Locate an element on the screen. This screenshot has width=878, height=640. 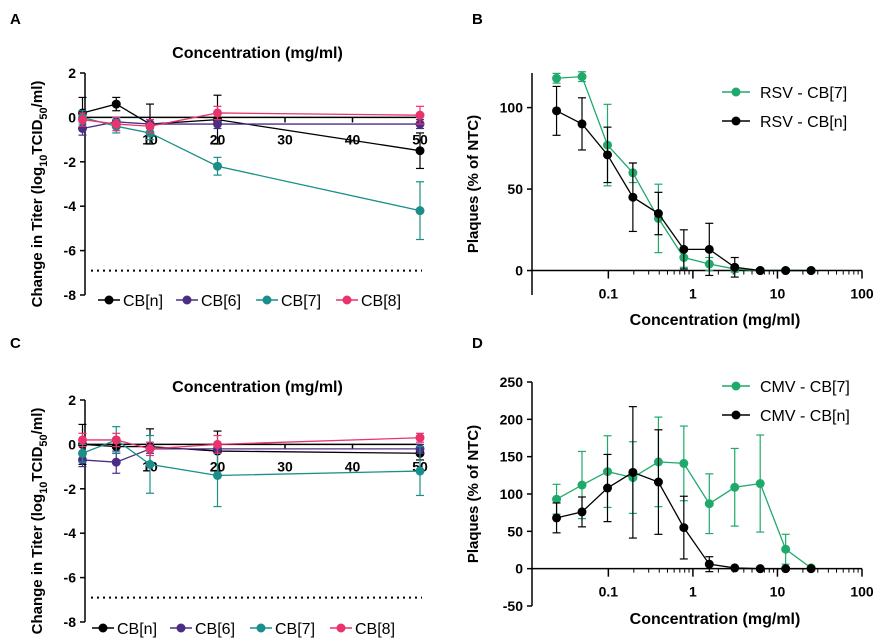
legend-label: RSV - CB[n] is located at coordinates (803, 122).